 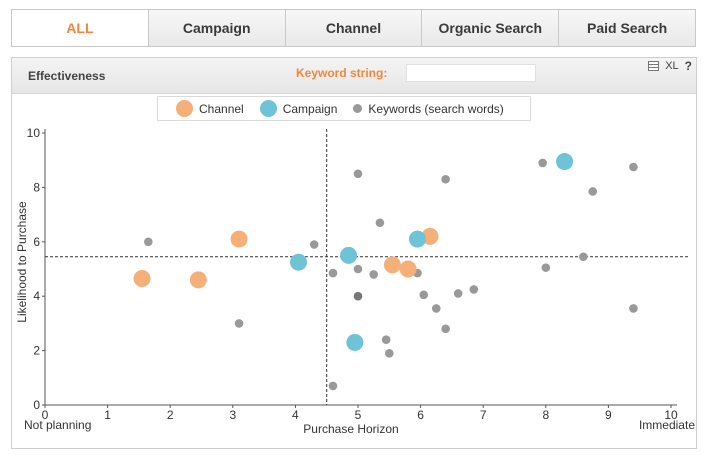 I want to click on x-axis-left-label: Not planning, so click(x=57, y=425).